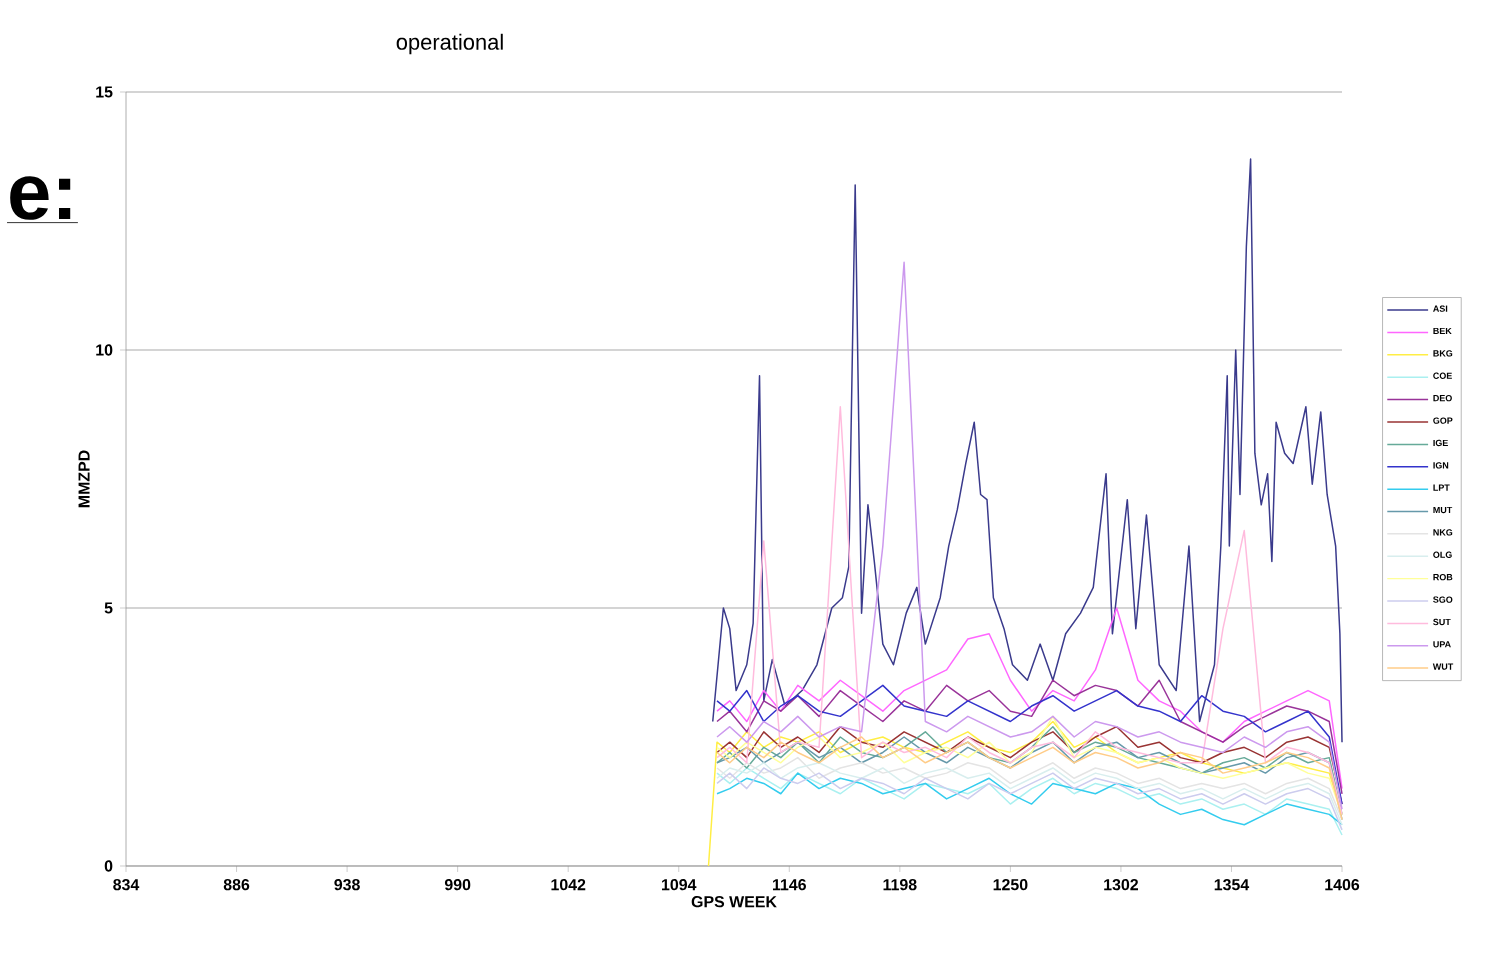 This screenshot has height=976, width=1502. Describe the element at coordinates (40, 198) in the screenshot. I see `text: e:` at that location.